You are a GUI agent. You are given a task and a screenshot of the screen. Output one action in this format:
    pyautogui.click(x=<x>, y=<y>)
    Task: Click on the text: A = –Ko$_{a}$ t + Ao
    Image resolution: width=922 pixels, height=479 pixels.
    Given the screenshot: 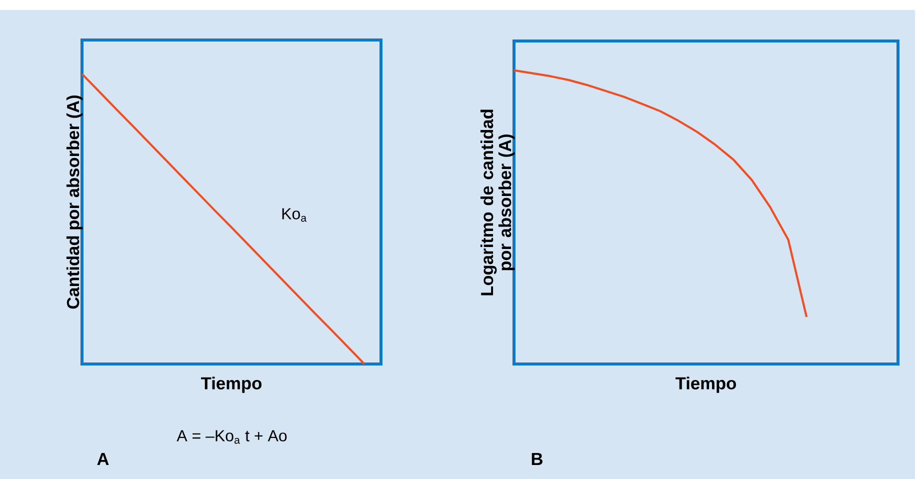 What is the action you would take?
    pyautogui.click(x=231, y=437)
    